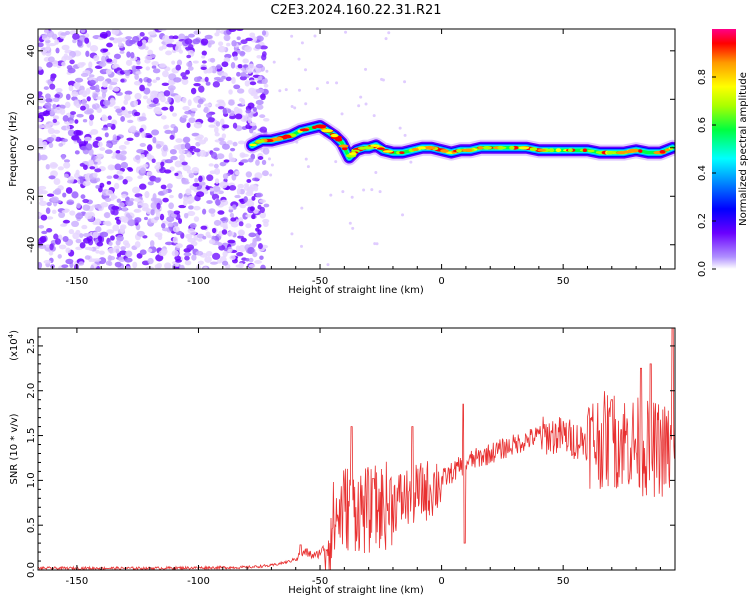 This screenshot has height=600, width=750. What do you see at coordinates (13, 345) in the screenshot?
I see `snr-y-multiplier: (x104)` at bounding box center [13, 345].